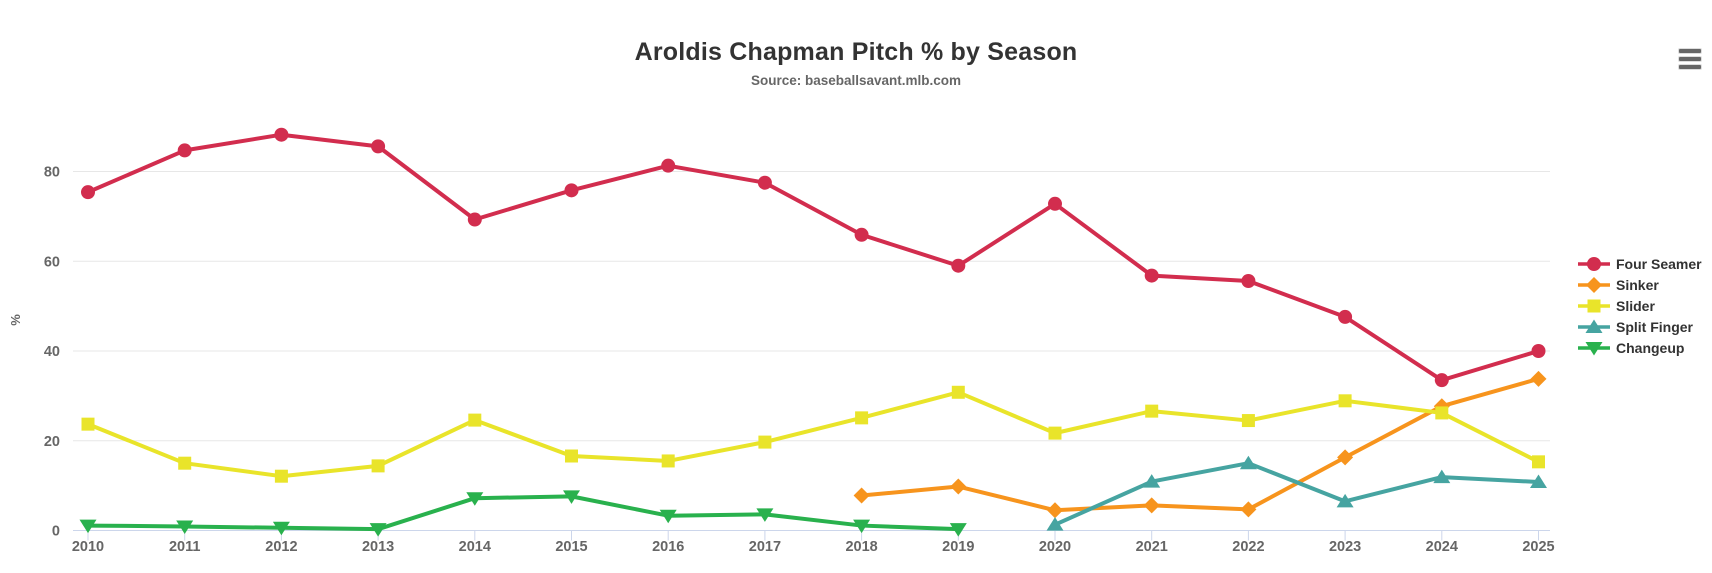 This screenshot has height=573, width=1712. Describe the element at coordinates (856, 52) in the screenshot. I see `chart-title: Aroldis Chapman Pitch % by Season` at that location.